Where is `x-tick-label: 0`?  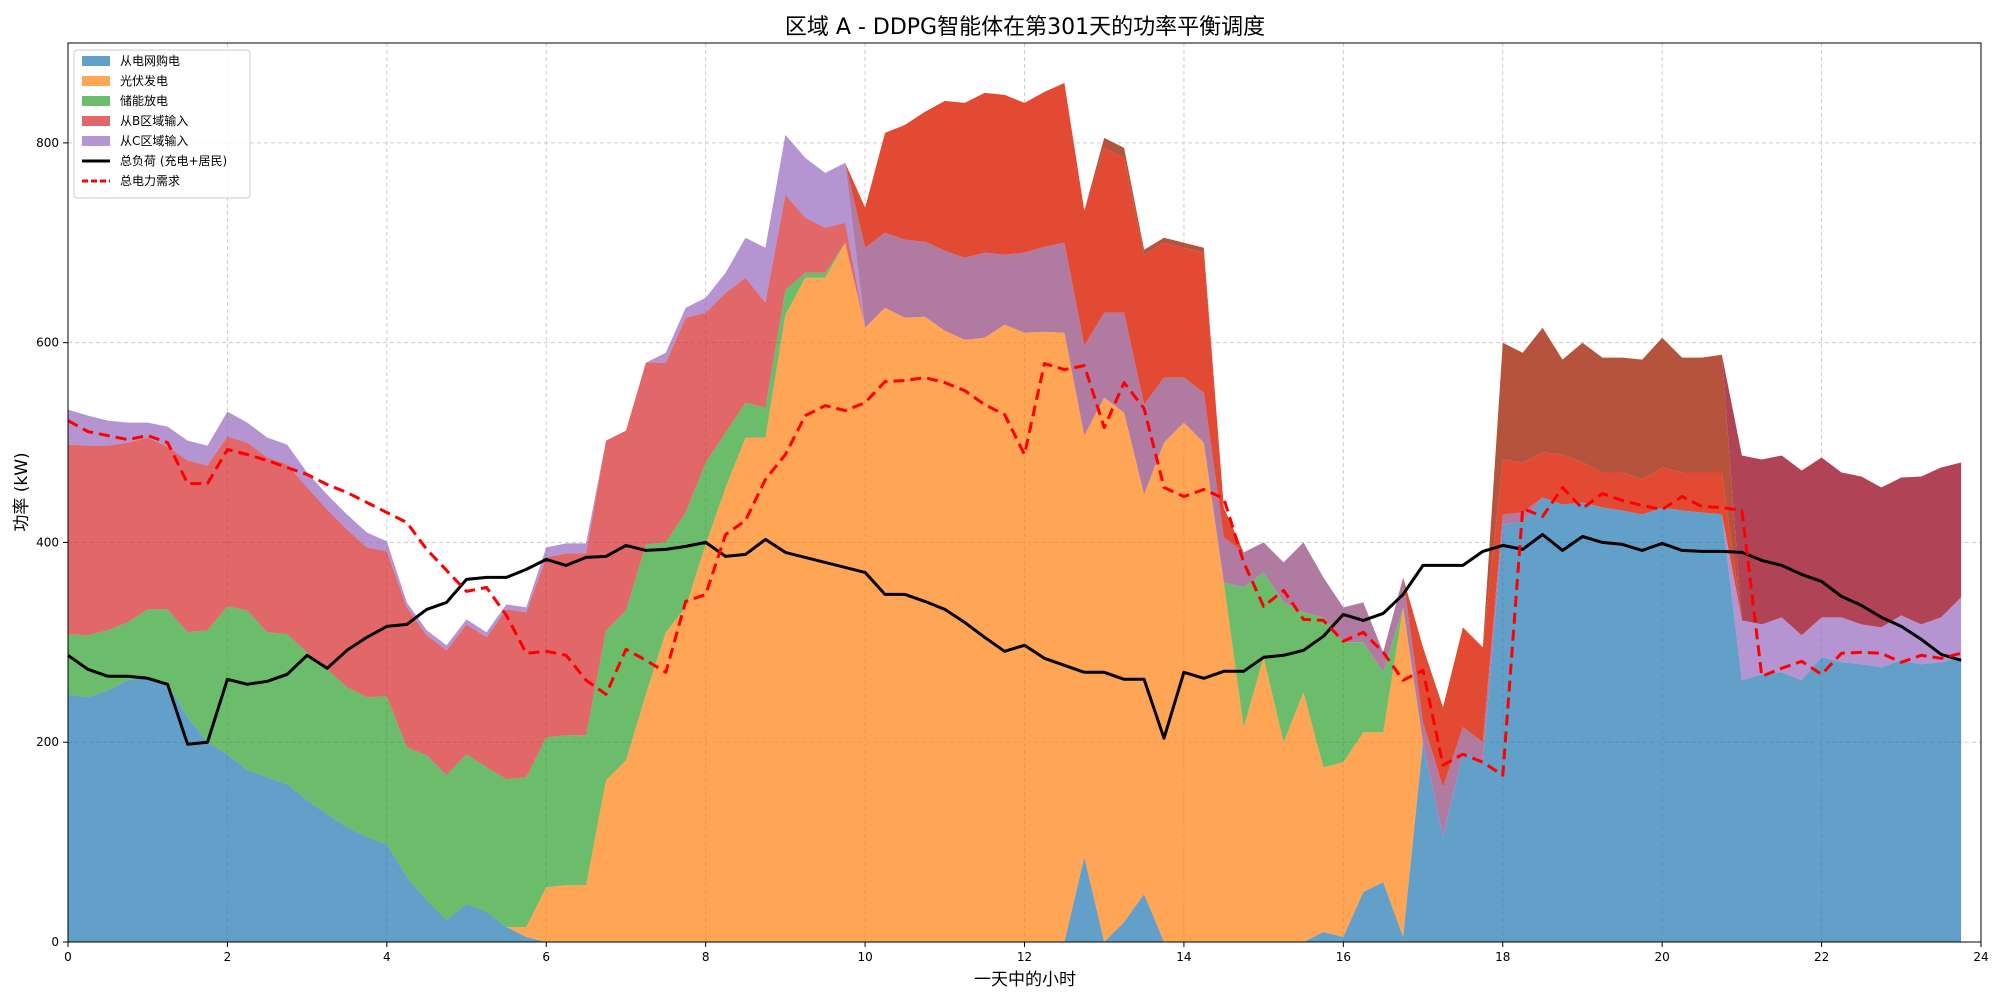 x-tick-label: 0 is located at coordinates (68, 957).